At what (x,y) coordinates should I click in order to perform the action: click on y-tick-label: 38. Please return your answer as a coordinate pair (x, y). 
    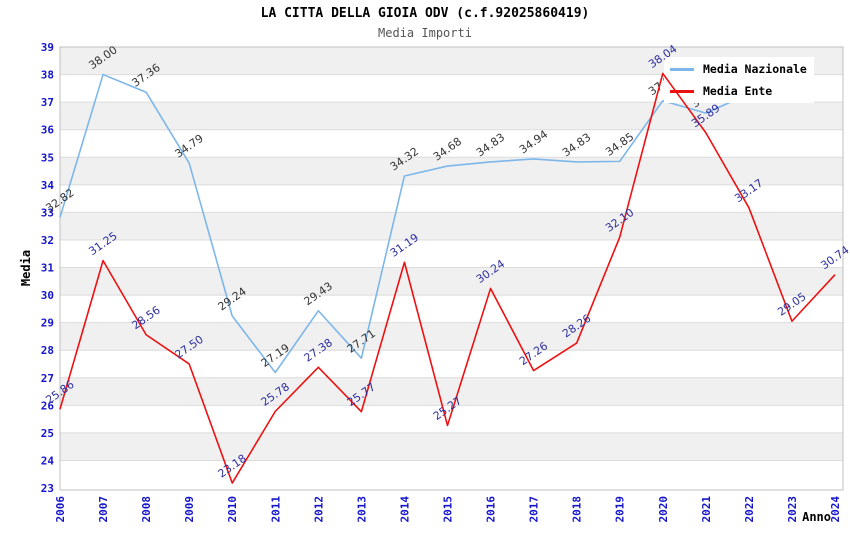
    Looking at the image, I should click on (47, 75).